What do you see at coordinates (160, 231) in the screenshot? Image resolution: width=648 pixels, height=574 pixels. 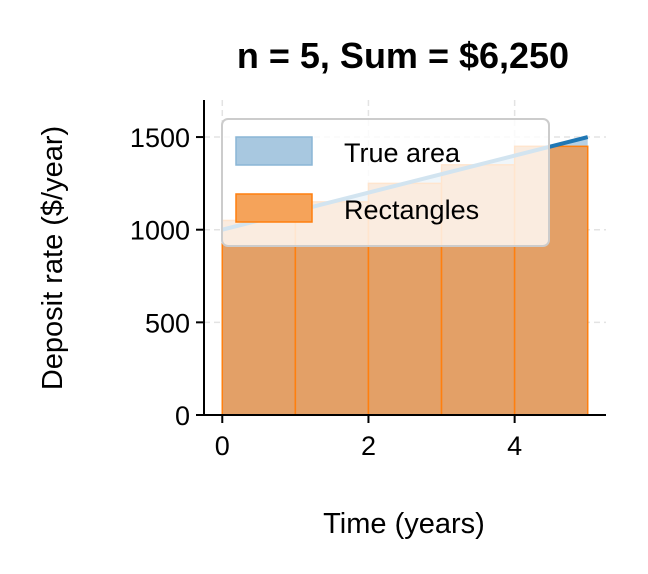 I see `y-tick-label: 1000` at bounding box center [160, 231].